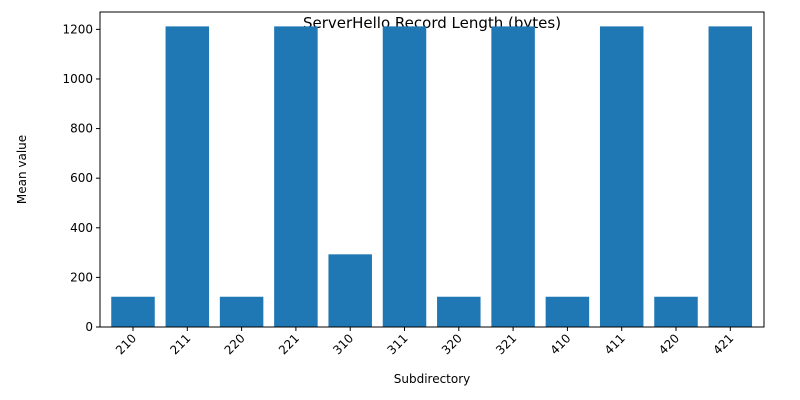 Image resolution: width=800 pixels, height=400 pixels. What do you see at coordinates (89, 327) in the screenshot?
I see `y-tick-label-0: 0` at bounding box center [89, 327].